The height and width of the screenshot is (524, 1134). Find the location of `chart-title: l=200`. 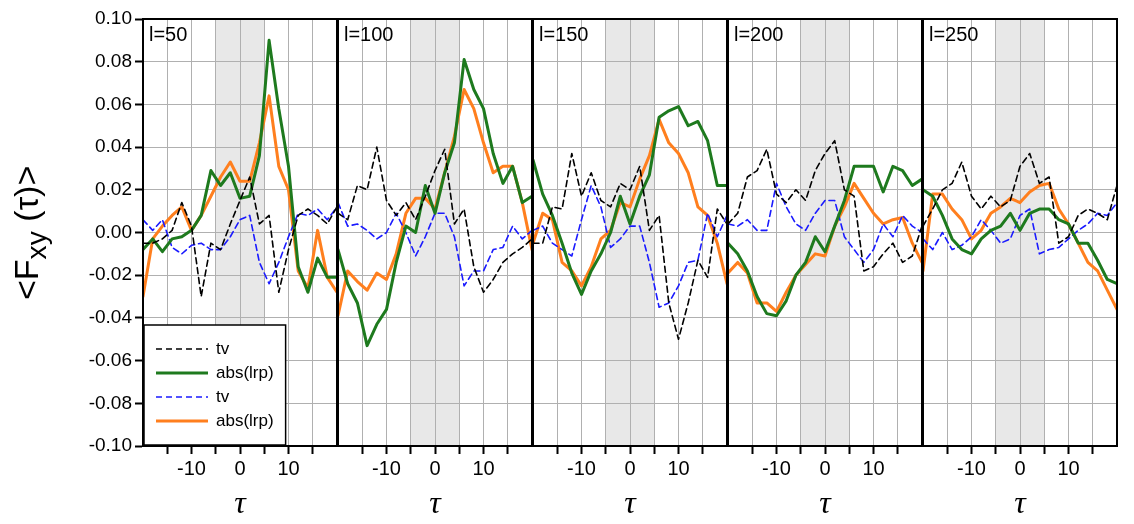

chart-title: l=200 is located at coordinates (759, 33).